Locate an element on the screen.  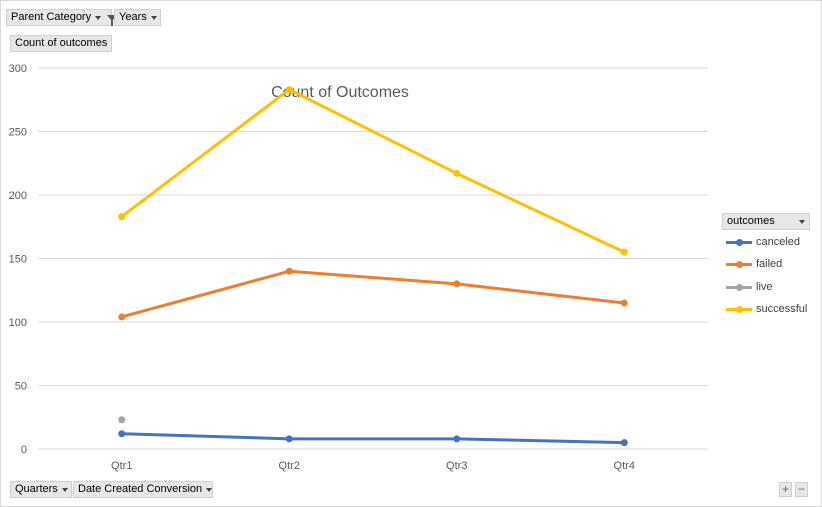
legend-swatch-canceled is located at coordinates (739, 242).